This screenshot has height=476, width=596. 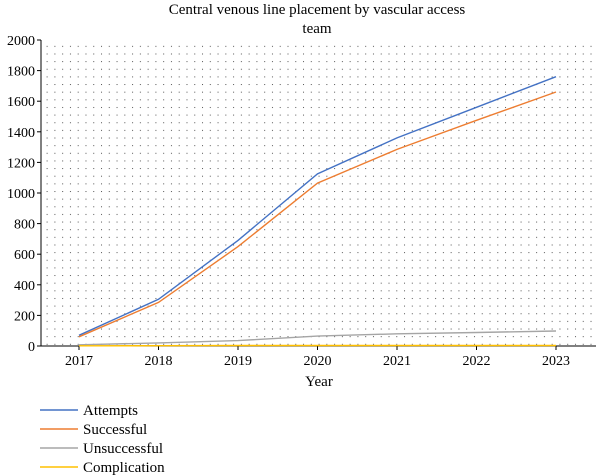 I want to click on y-tick-label: 400, so click(x=24, y=286).